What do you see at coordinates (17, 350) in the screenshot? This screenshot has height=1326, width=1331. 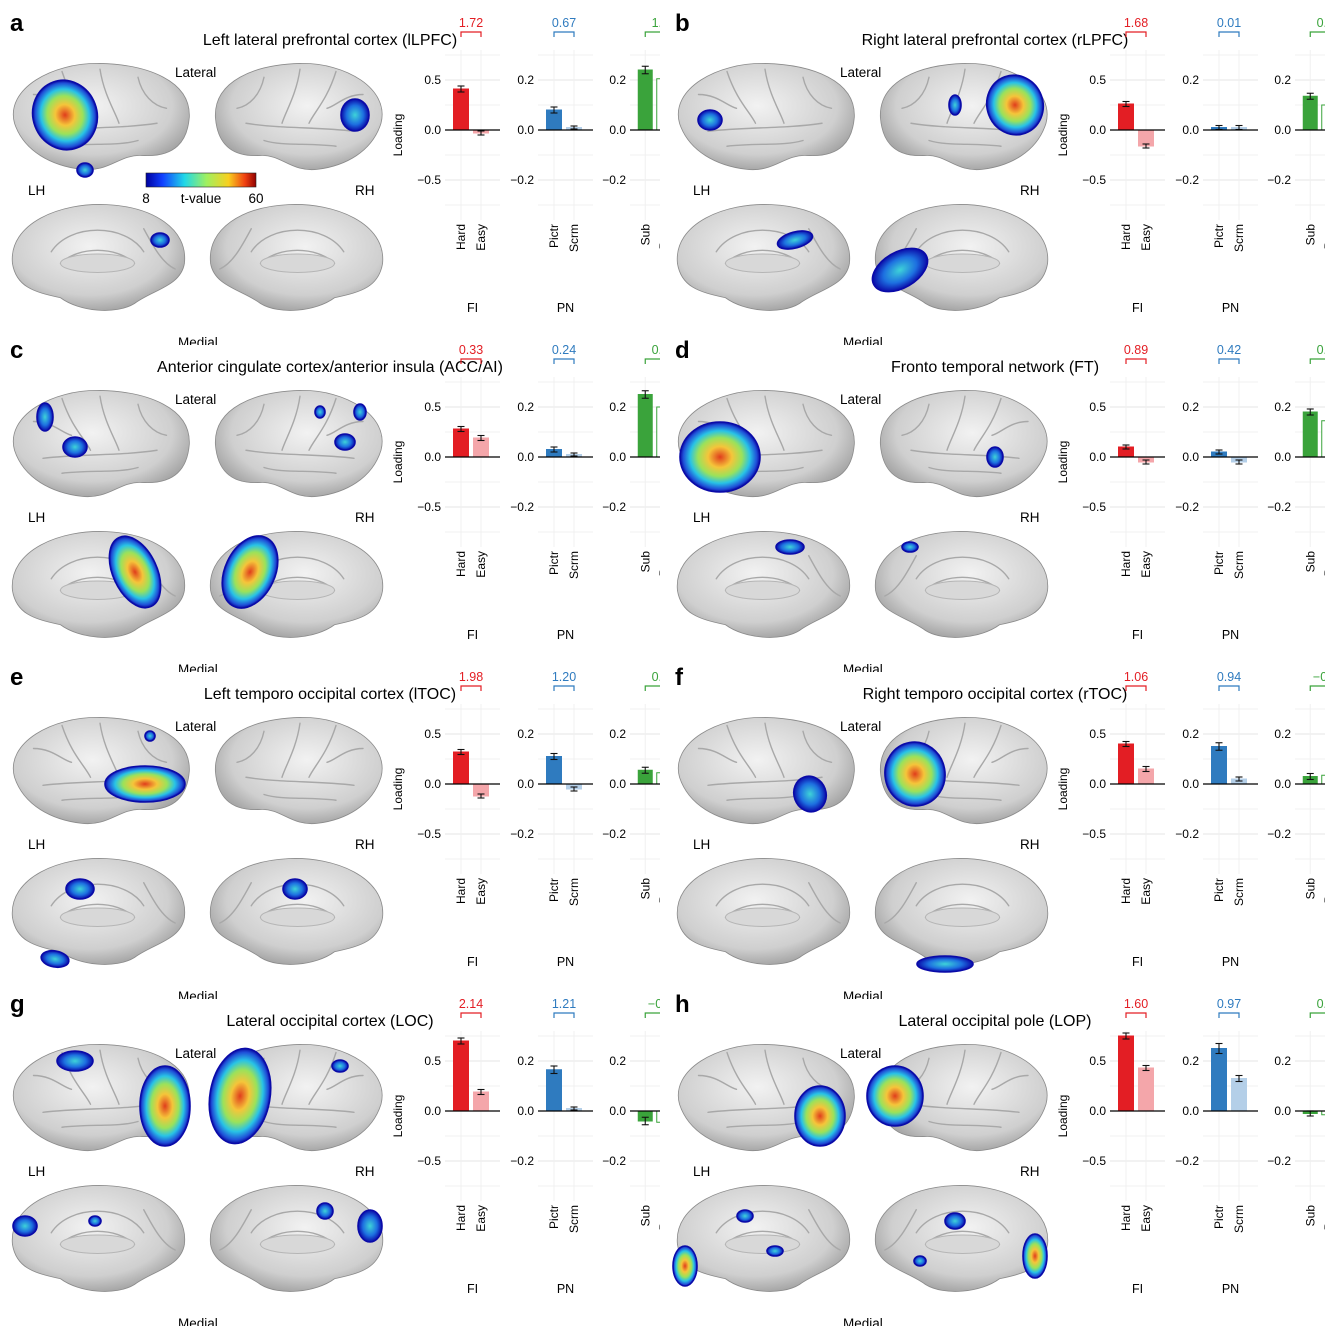 I see `panel-letter: c` at bounding box center [17, 350].